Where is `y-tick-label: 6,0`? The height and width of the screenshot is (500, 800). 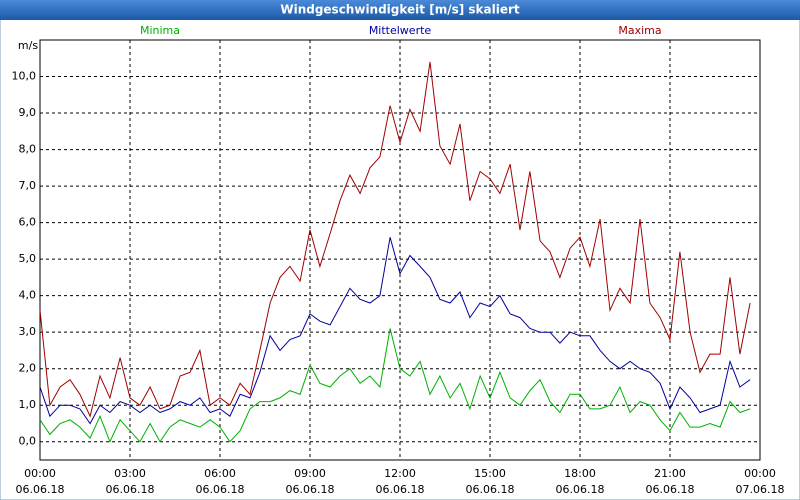
y-tick-label: 6,0 is located at coordinates (28, 222).